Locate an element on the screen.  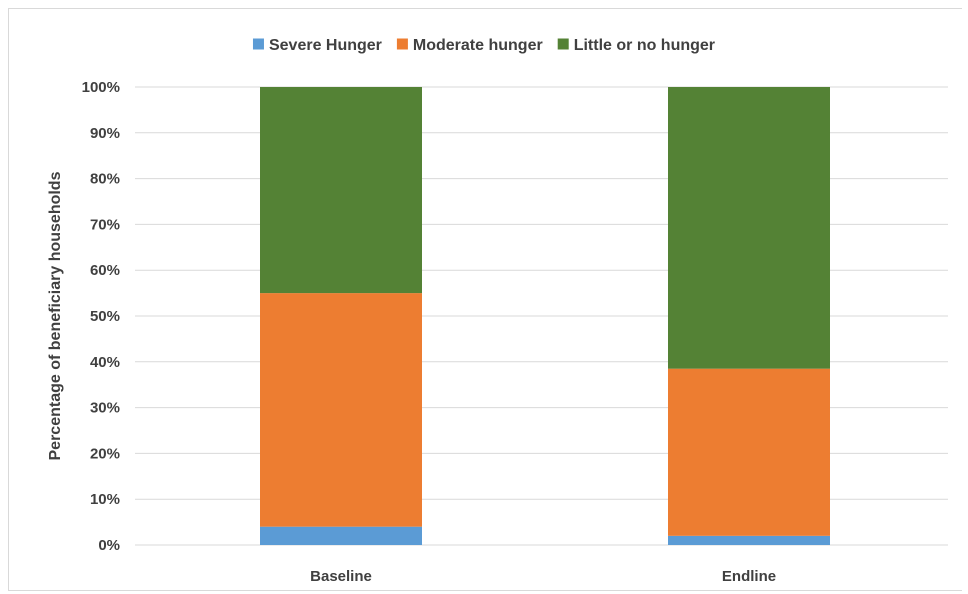
y-tick-label: 20% is located at coordinates (105, 453).